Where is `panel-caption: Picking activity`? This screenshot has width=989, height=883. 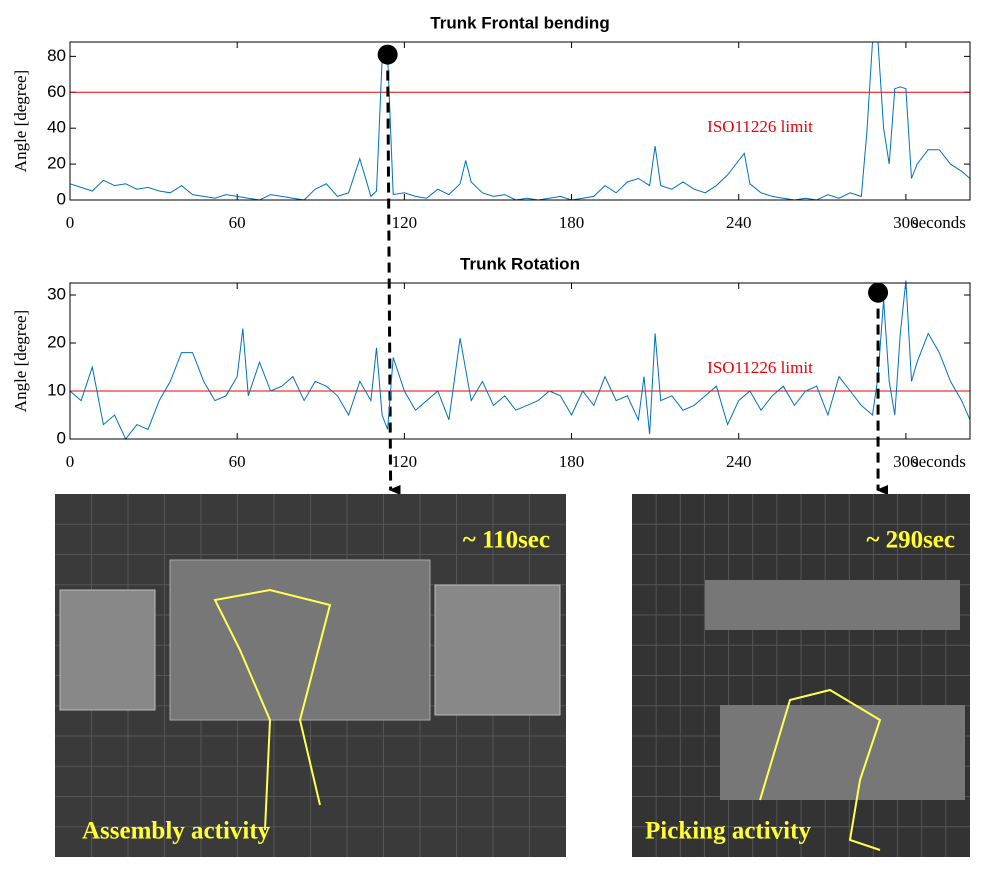
panel-caption: Picking activity is located at coordinates (728, 831).